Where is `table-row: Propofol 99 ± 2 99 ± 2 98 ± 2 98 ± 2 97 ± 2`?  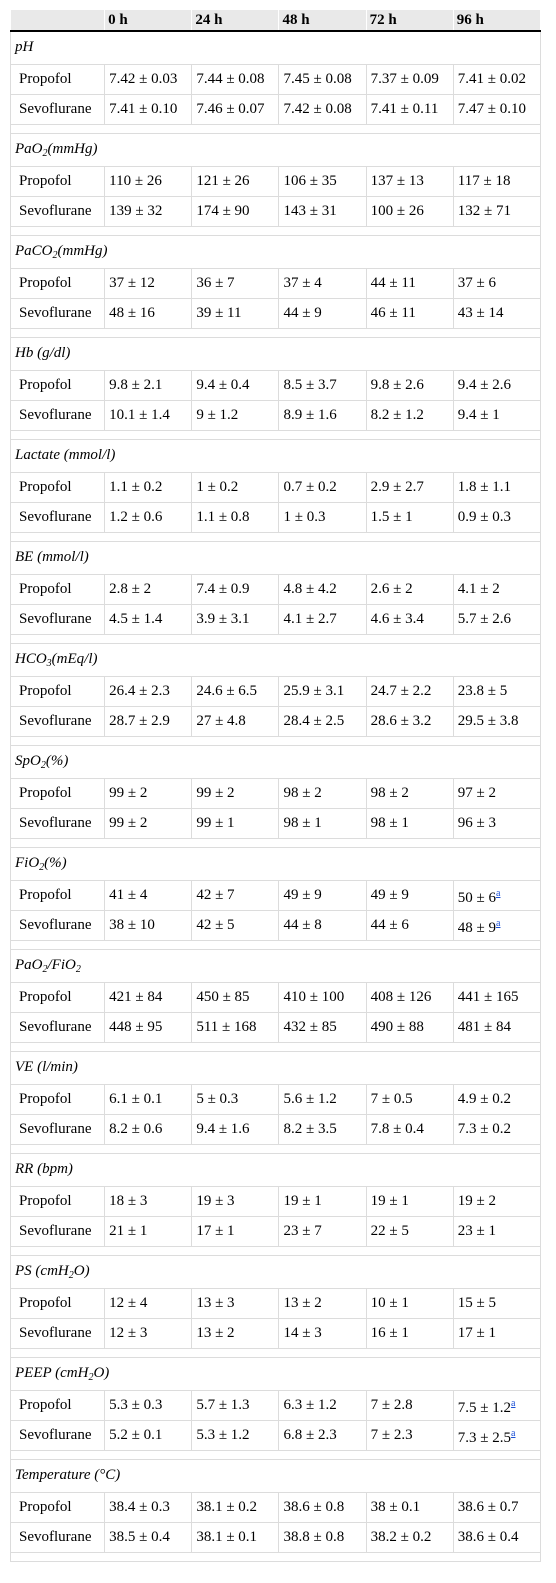 table-row: Propofol 99 ± 2 99 ± 2 98 ± 2 98 ± 2 97 ± 2 is located at coordinates (275, 793).